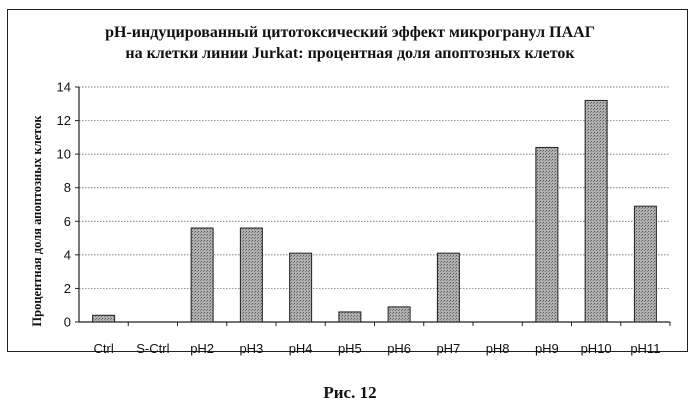 The width and height of the screenshot is (700, 420). I want to click on y-tick-label: 4, so click(67, 254).